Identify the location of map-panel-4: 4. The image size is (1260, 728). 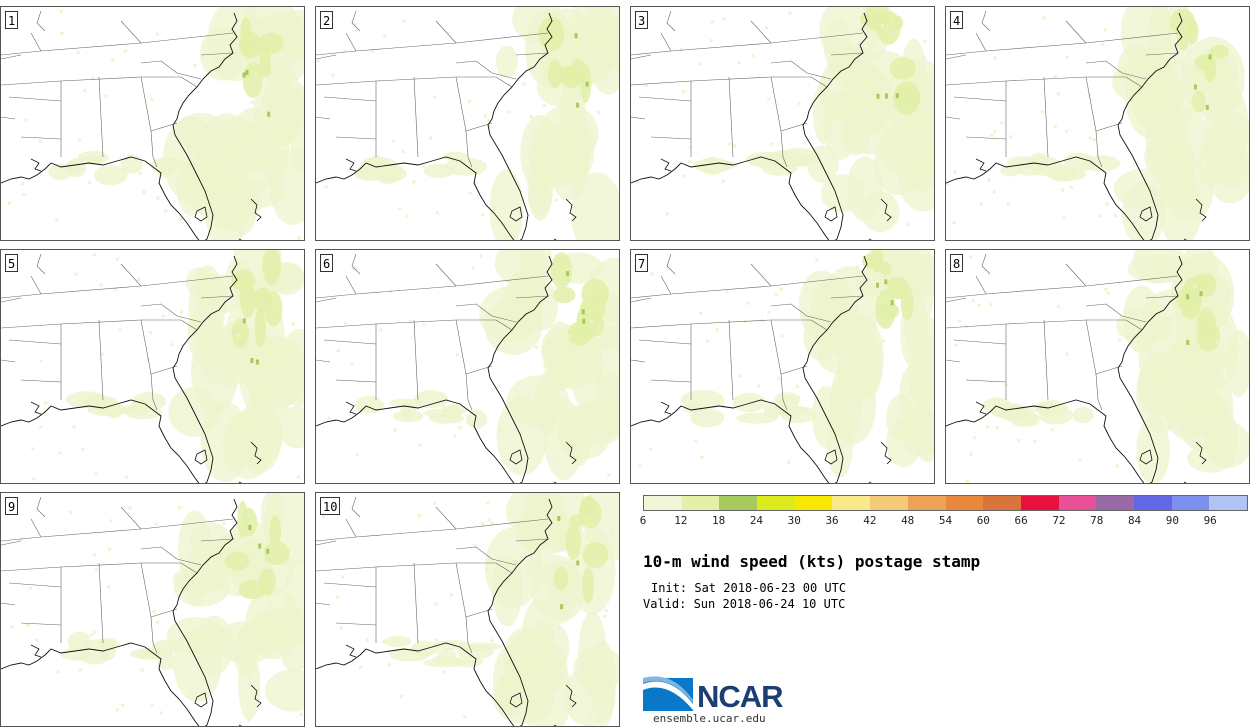
(1097, 123).